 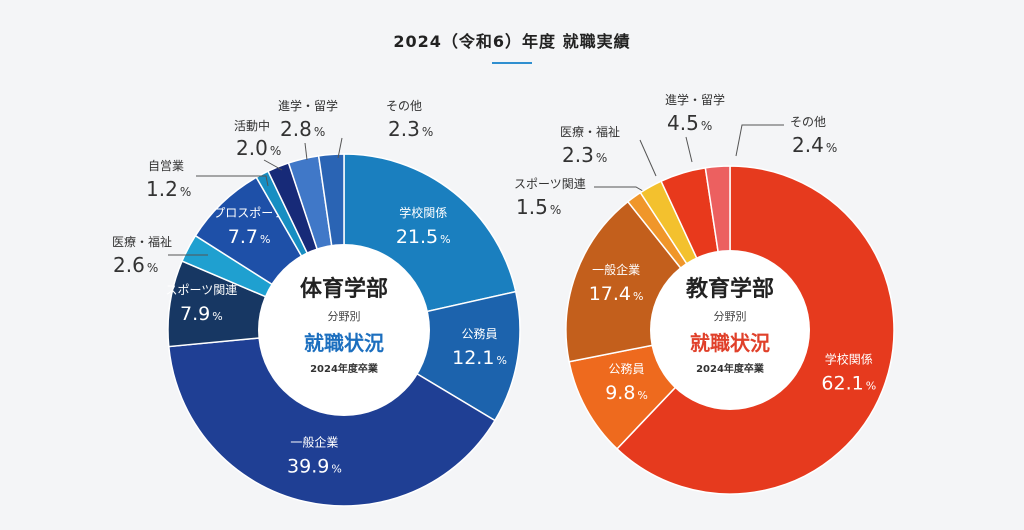 What do you see at coordinates (135, 265) in the screenshot?
I see `slice-value-physical-education-4: 2.6%` at bounding box center [135, 265].